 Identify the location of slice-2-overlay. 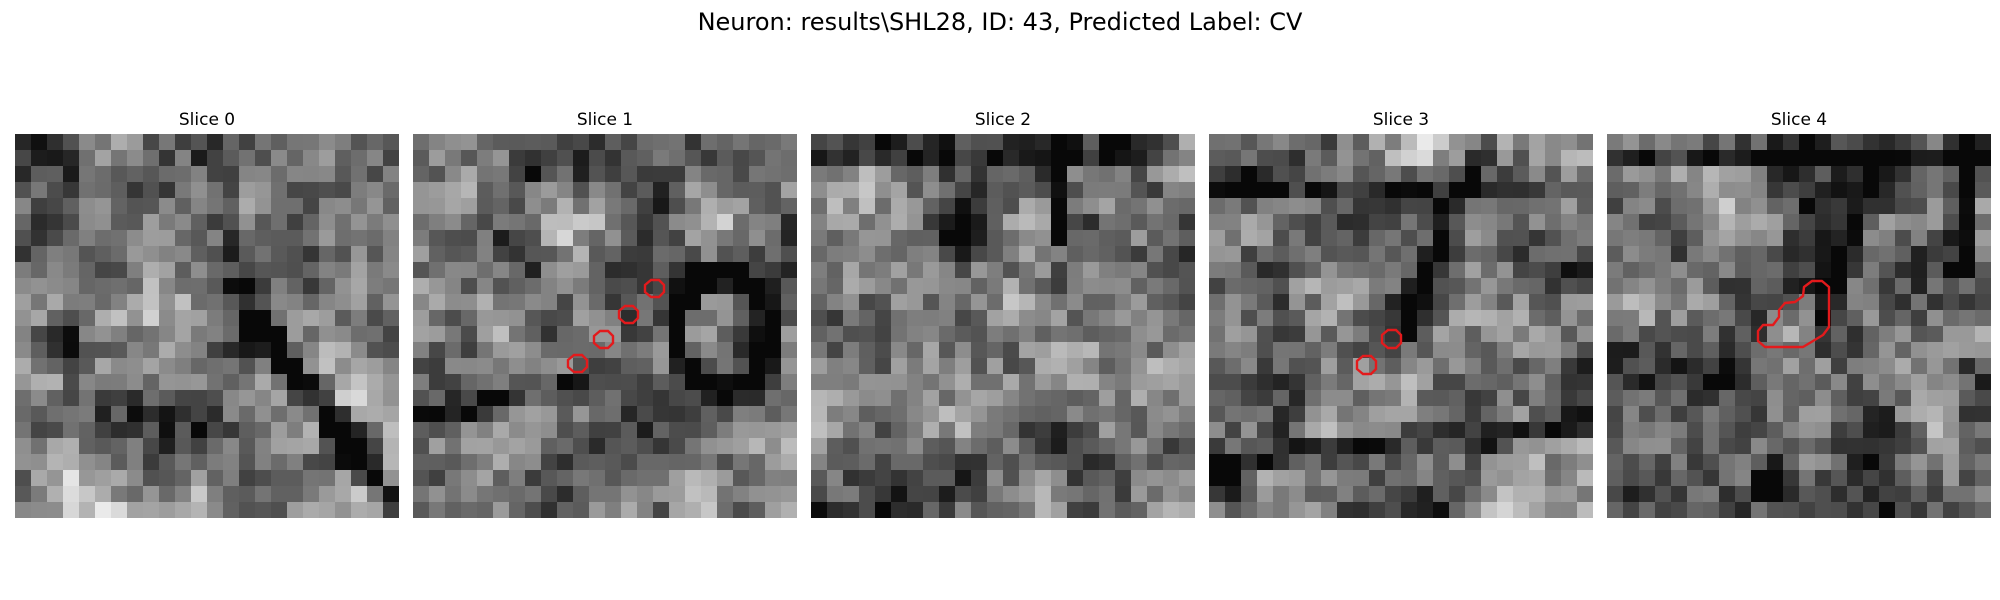
(1003, 326).